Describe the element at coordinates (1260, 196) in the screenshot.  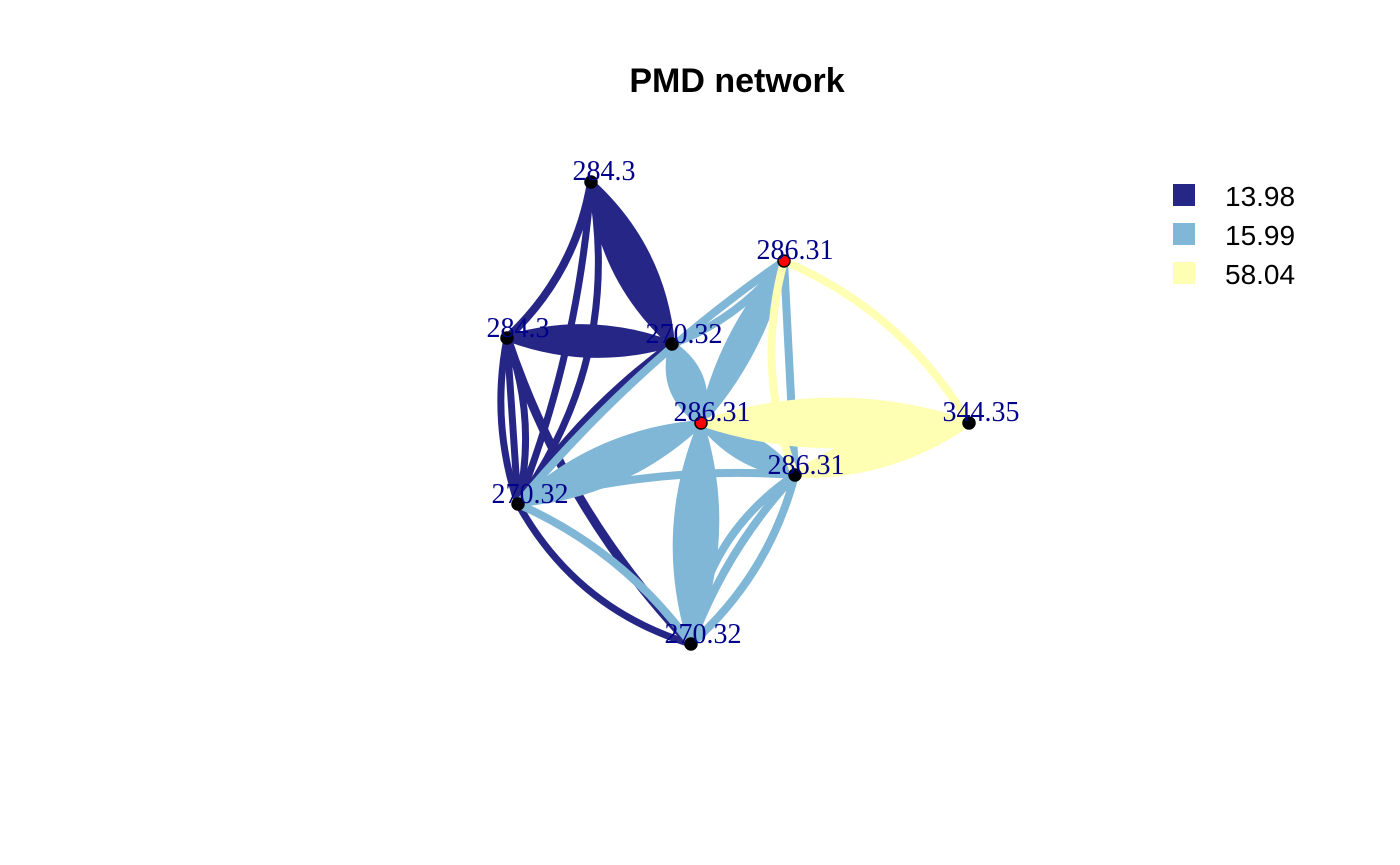
I see `legend-label-1: 13.98` at that location.